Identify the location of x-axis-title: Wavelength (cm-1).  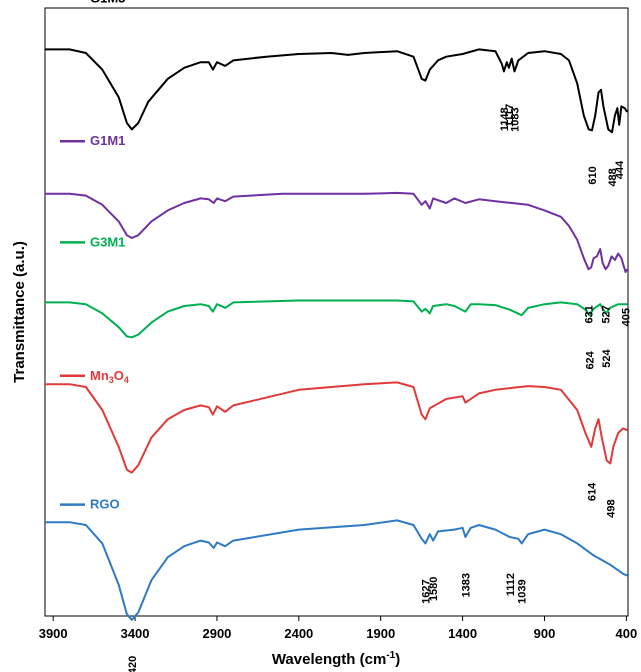
(336, 659).